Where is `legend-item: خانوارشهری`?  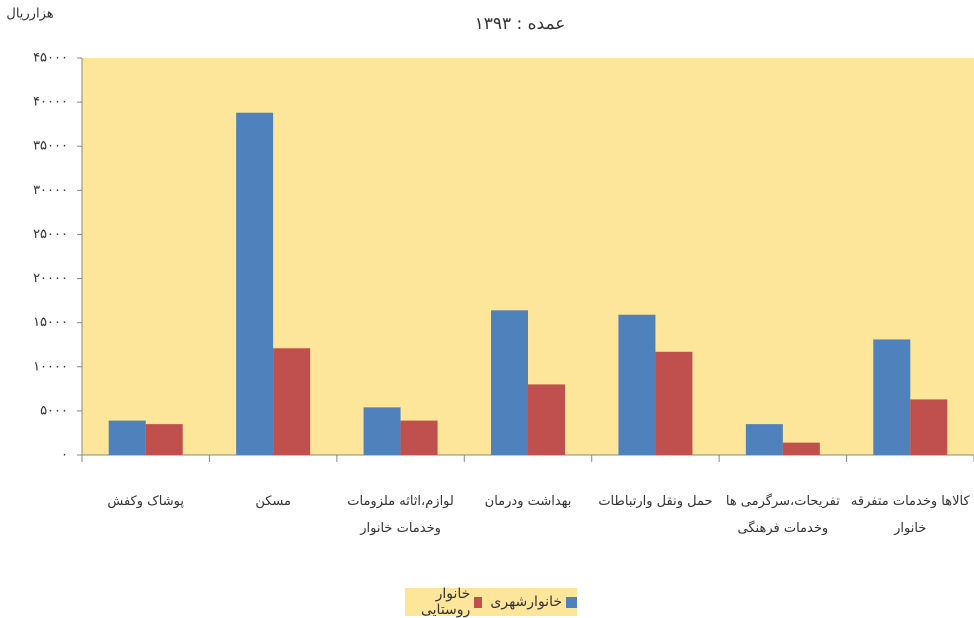 legend-item: خانوارشهری is located at coordinates (533, 602).